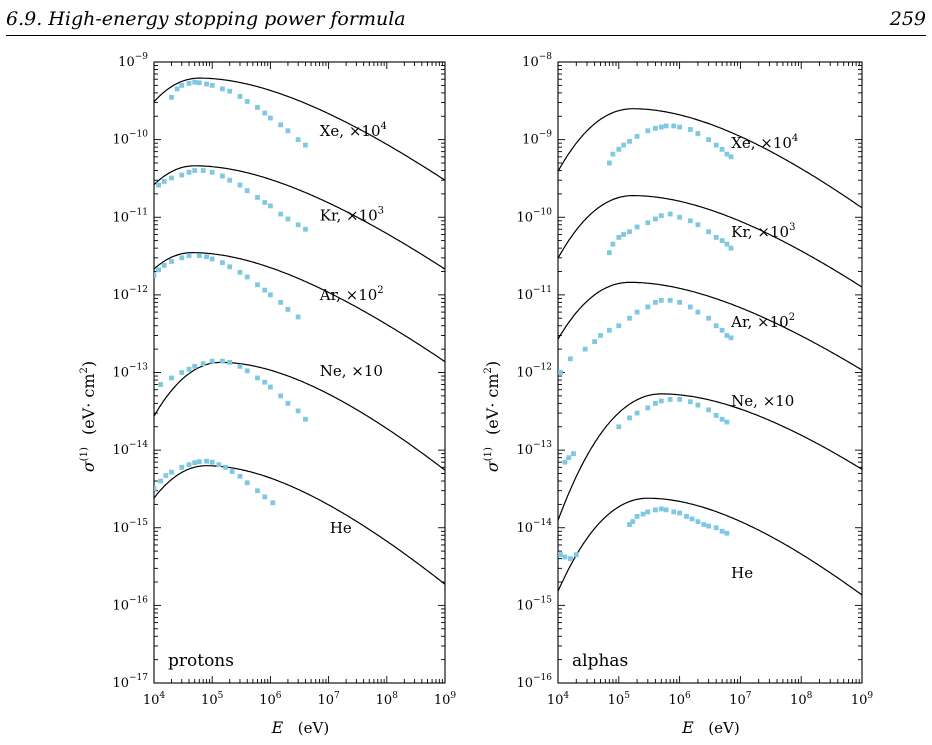 This screenshot has width=932, height=745. Describe the element at coordinates (679, 699) in the screenshot. I see `alphas-x-tick-label: 106` at that location.